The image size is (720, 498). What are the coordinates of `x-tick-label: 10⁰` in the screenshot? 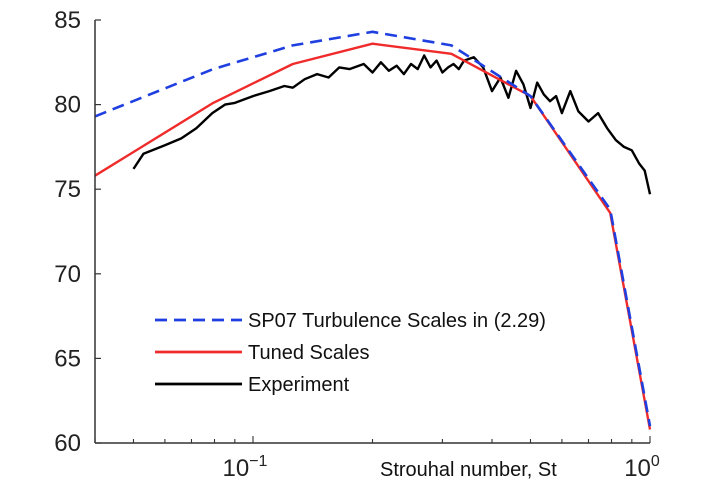 It's located at (642, 467).